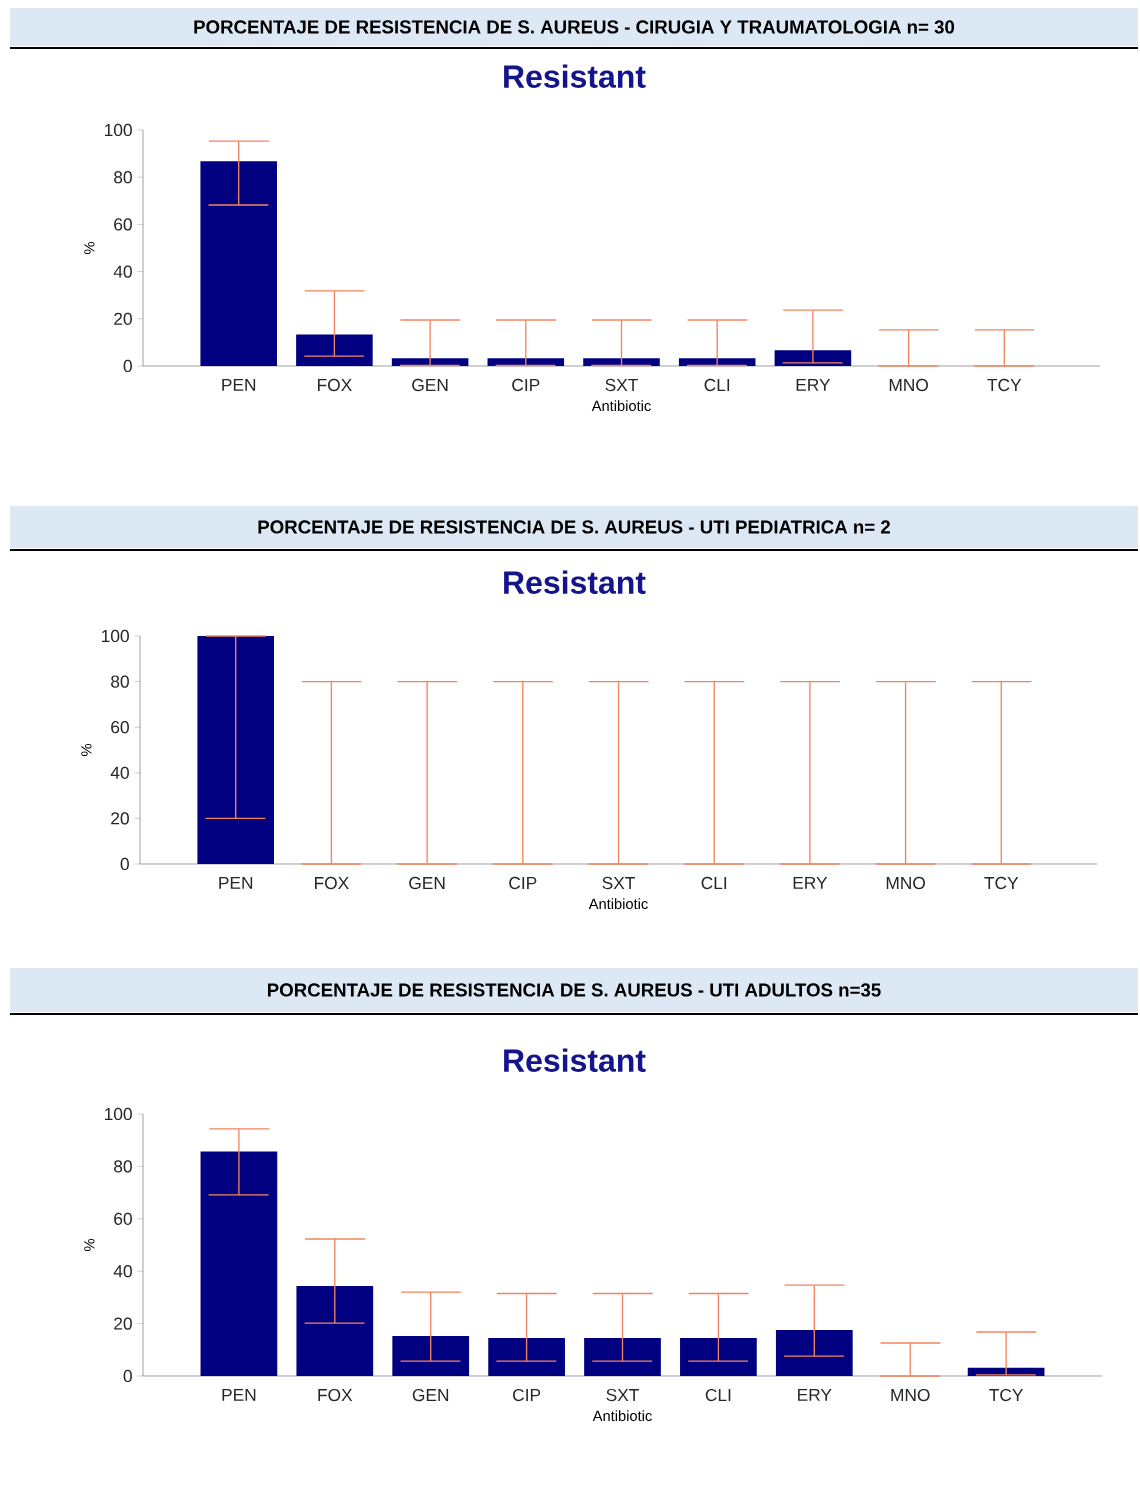 The width and height of the screenshot is (1140, 1508). What do you see at coordinates (574, 27) in the screenshot?
I see `chart-title: PORCENTAJE DE RESISTENCIA DE S. AUREUS - CIRUGIA Y TRAUMATOLOGIA n= 30` at bounding box center [574, 27].